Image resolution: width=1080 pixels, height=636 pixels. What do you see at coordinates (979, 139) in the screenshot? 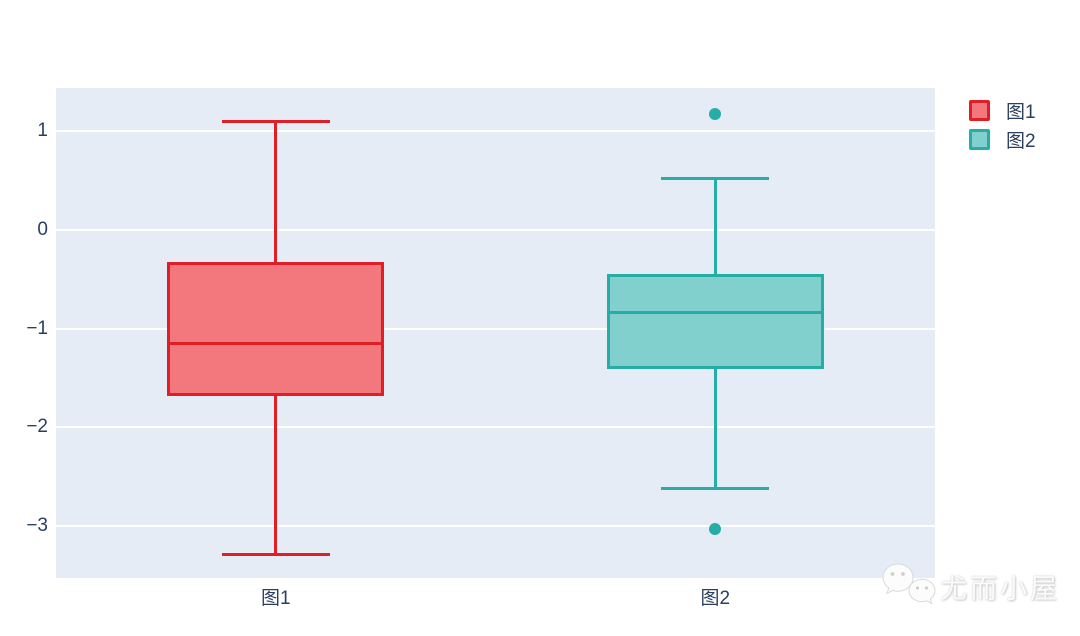
I see `legend-swatch-series2` at bounding box center [979, 139].